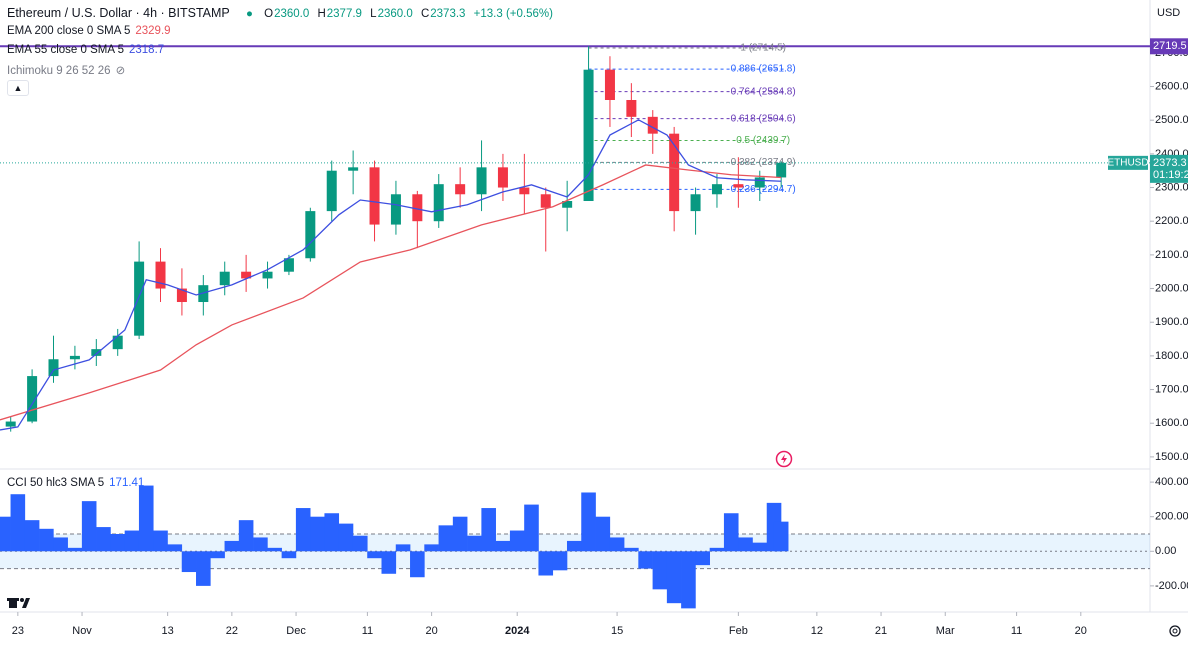 This screenshot has height=645, width=1188. I want to click on change: +13.3 (+0.56%), so click(513, 14).